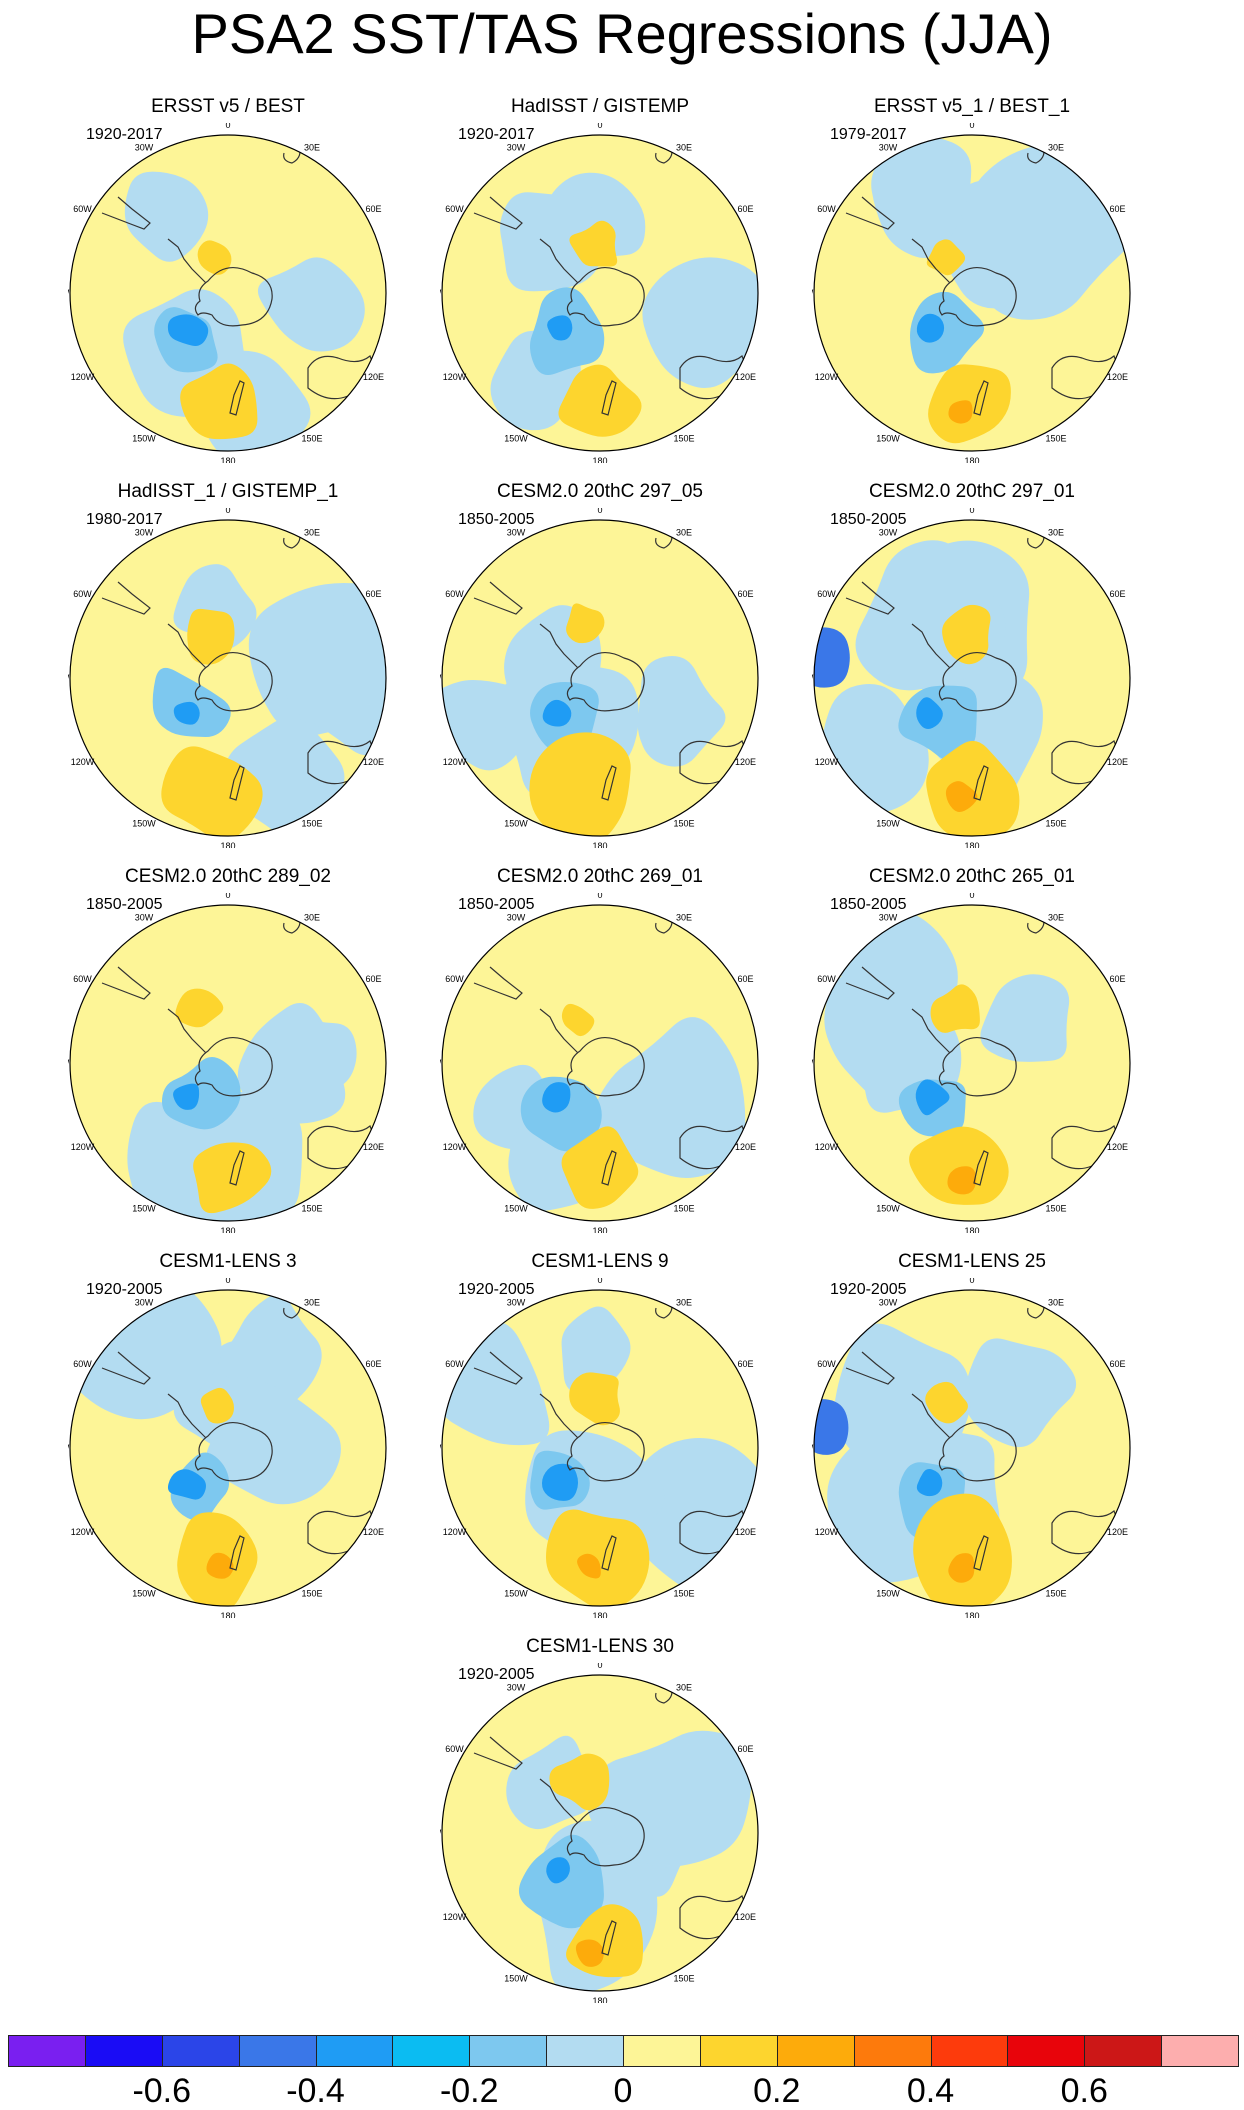 This screenshot has width=1244, height=2110. What do you see at coordinates (144, 1303) in the screenshot?
I see `longitude-label: 30W` at bounding box center [144, 1303].